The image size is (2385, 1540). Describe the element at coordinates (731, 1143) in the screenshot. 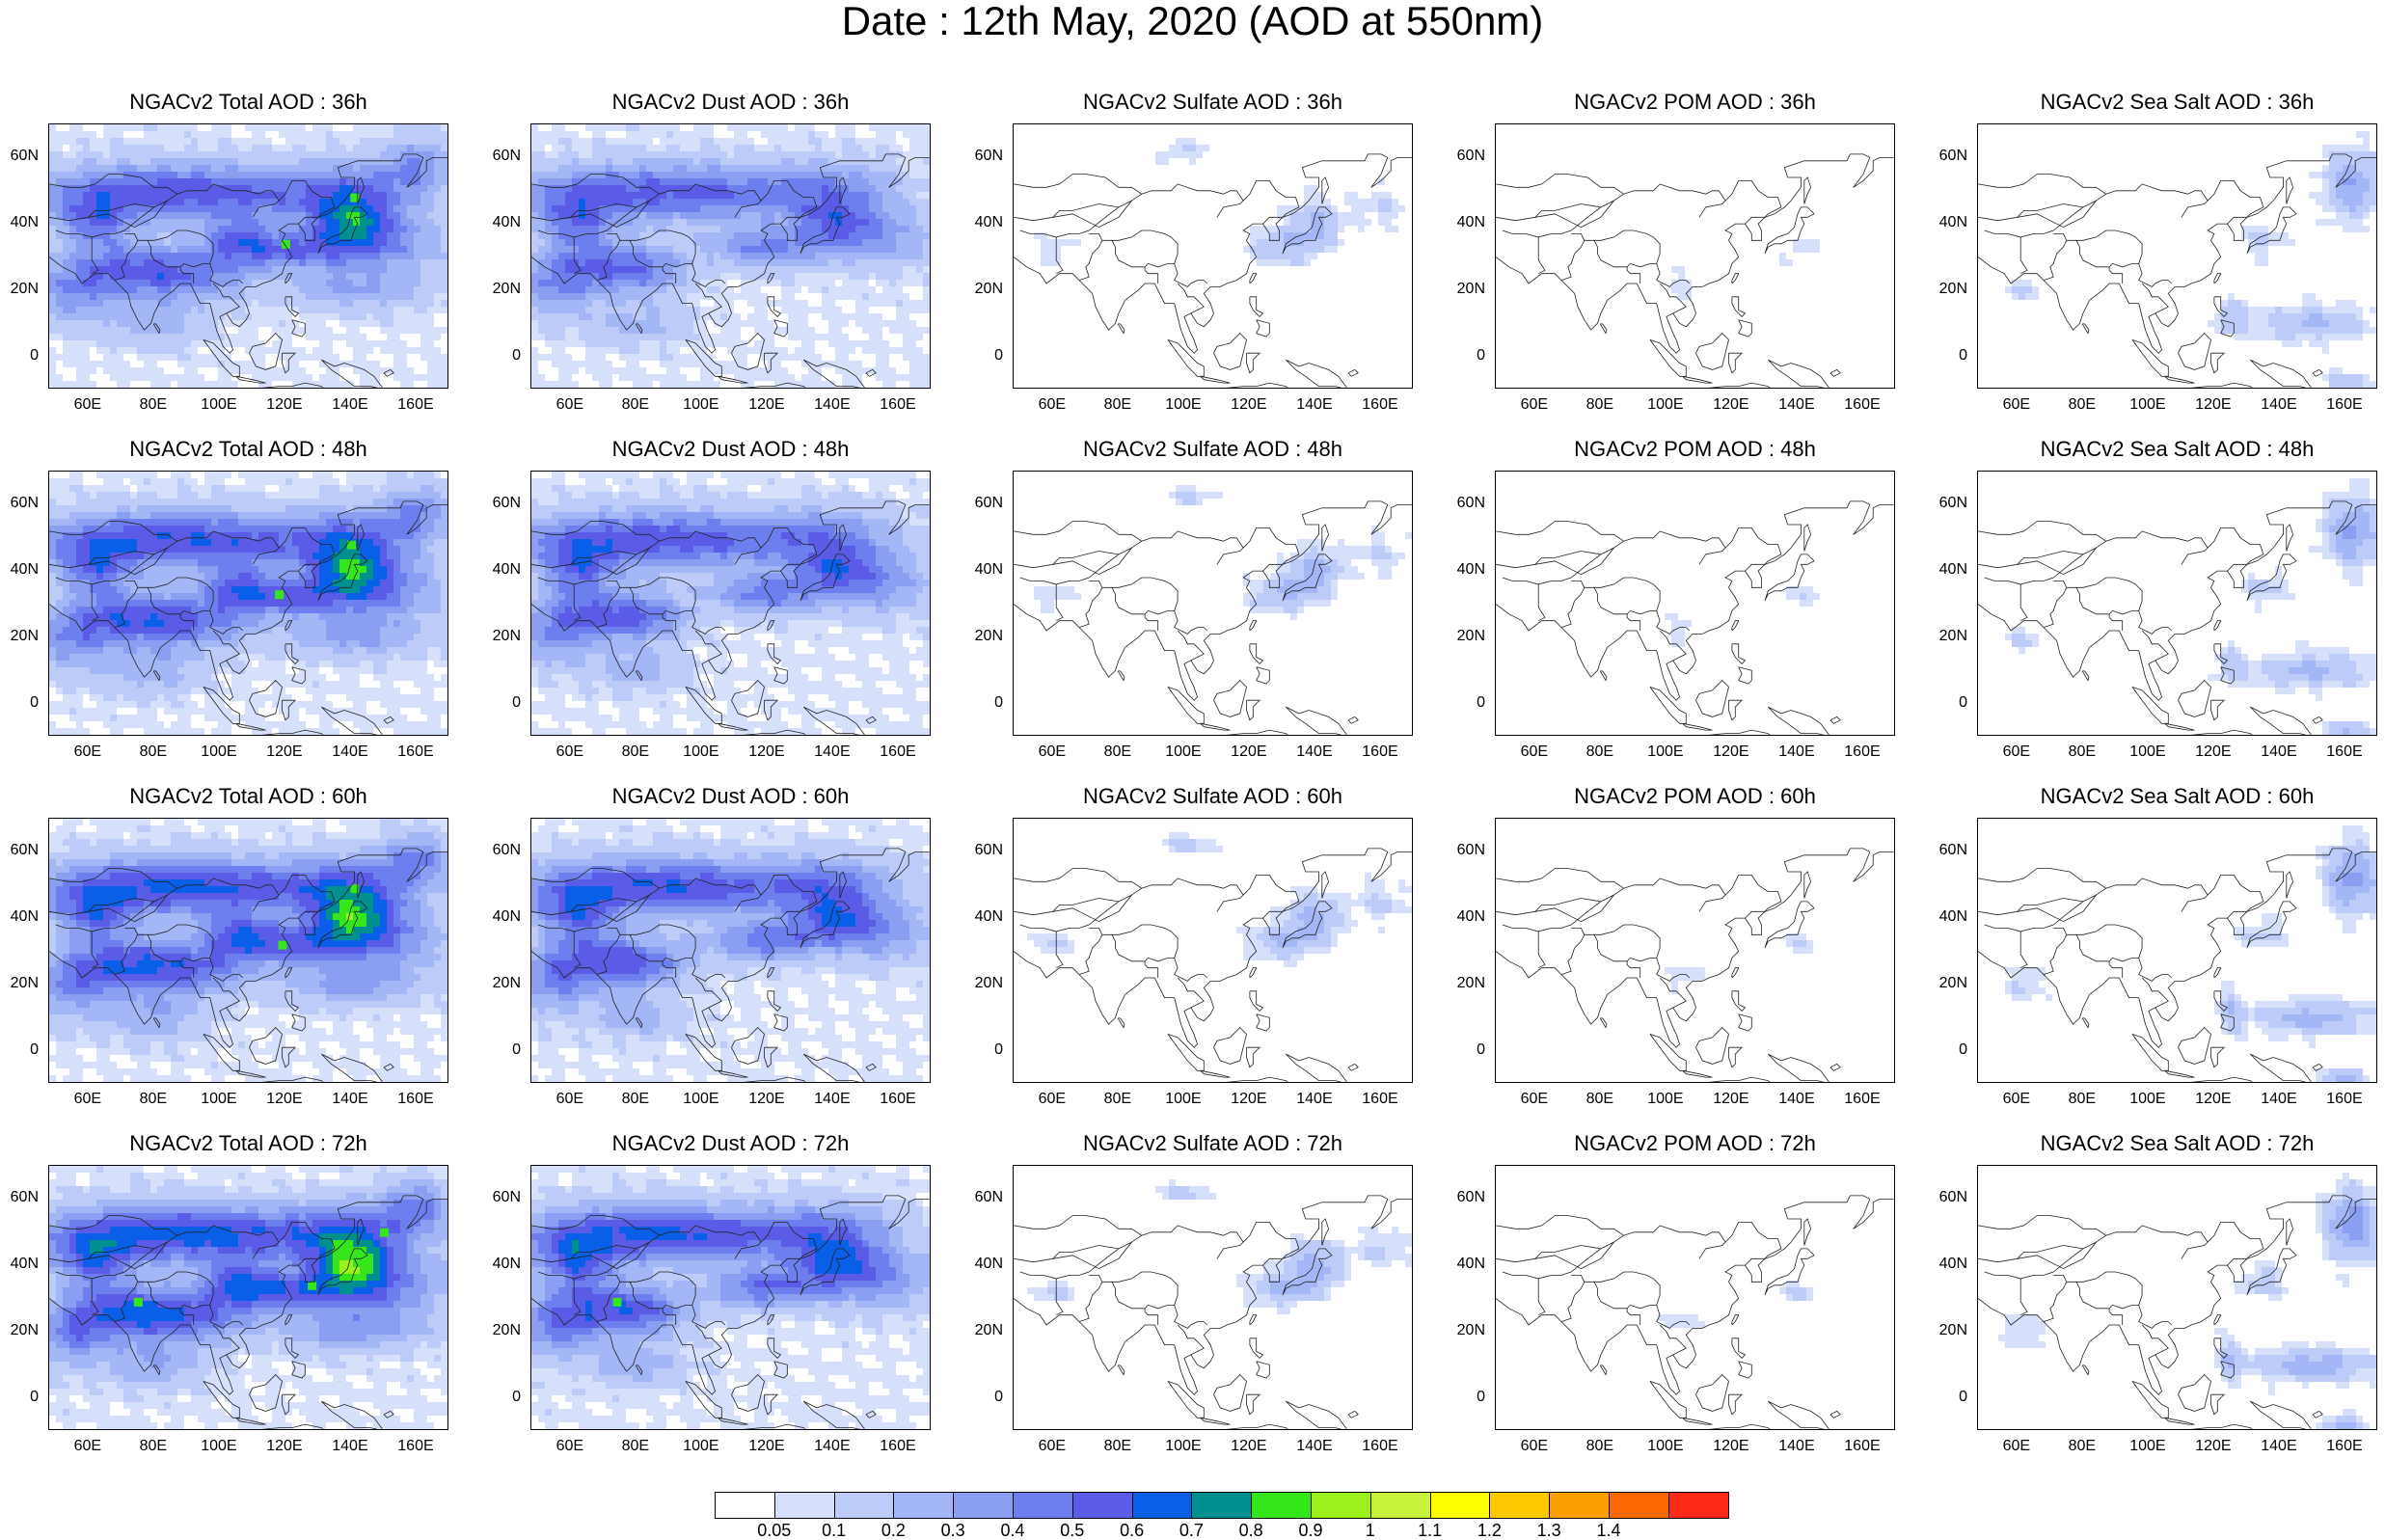

I see `panel-title: NGACv2 Dust AOD : 72h` at that location.